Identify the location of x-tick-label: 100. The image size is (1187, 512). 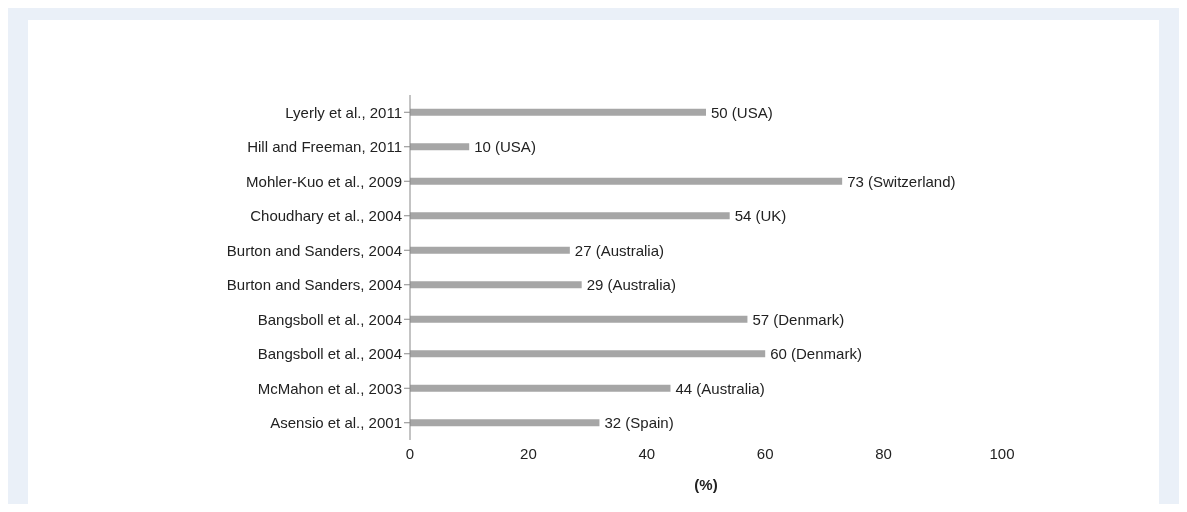
(1002, 453).